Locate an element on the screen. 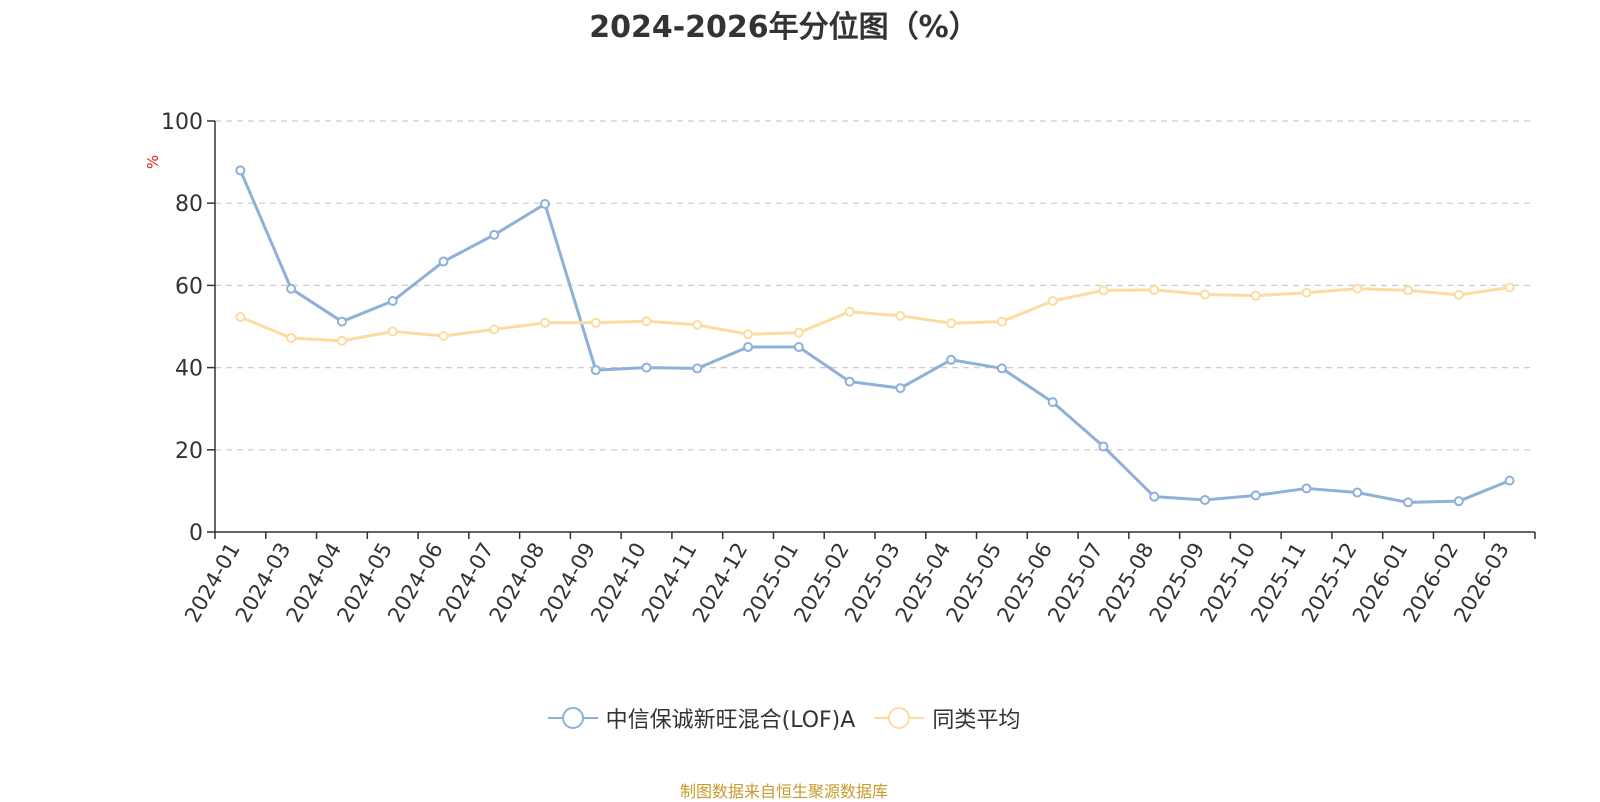  legend-label-fund: 中信保诚新旺混合(LOF)A is located at coordinates (730, 720).